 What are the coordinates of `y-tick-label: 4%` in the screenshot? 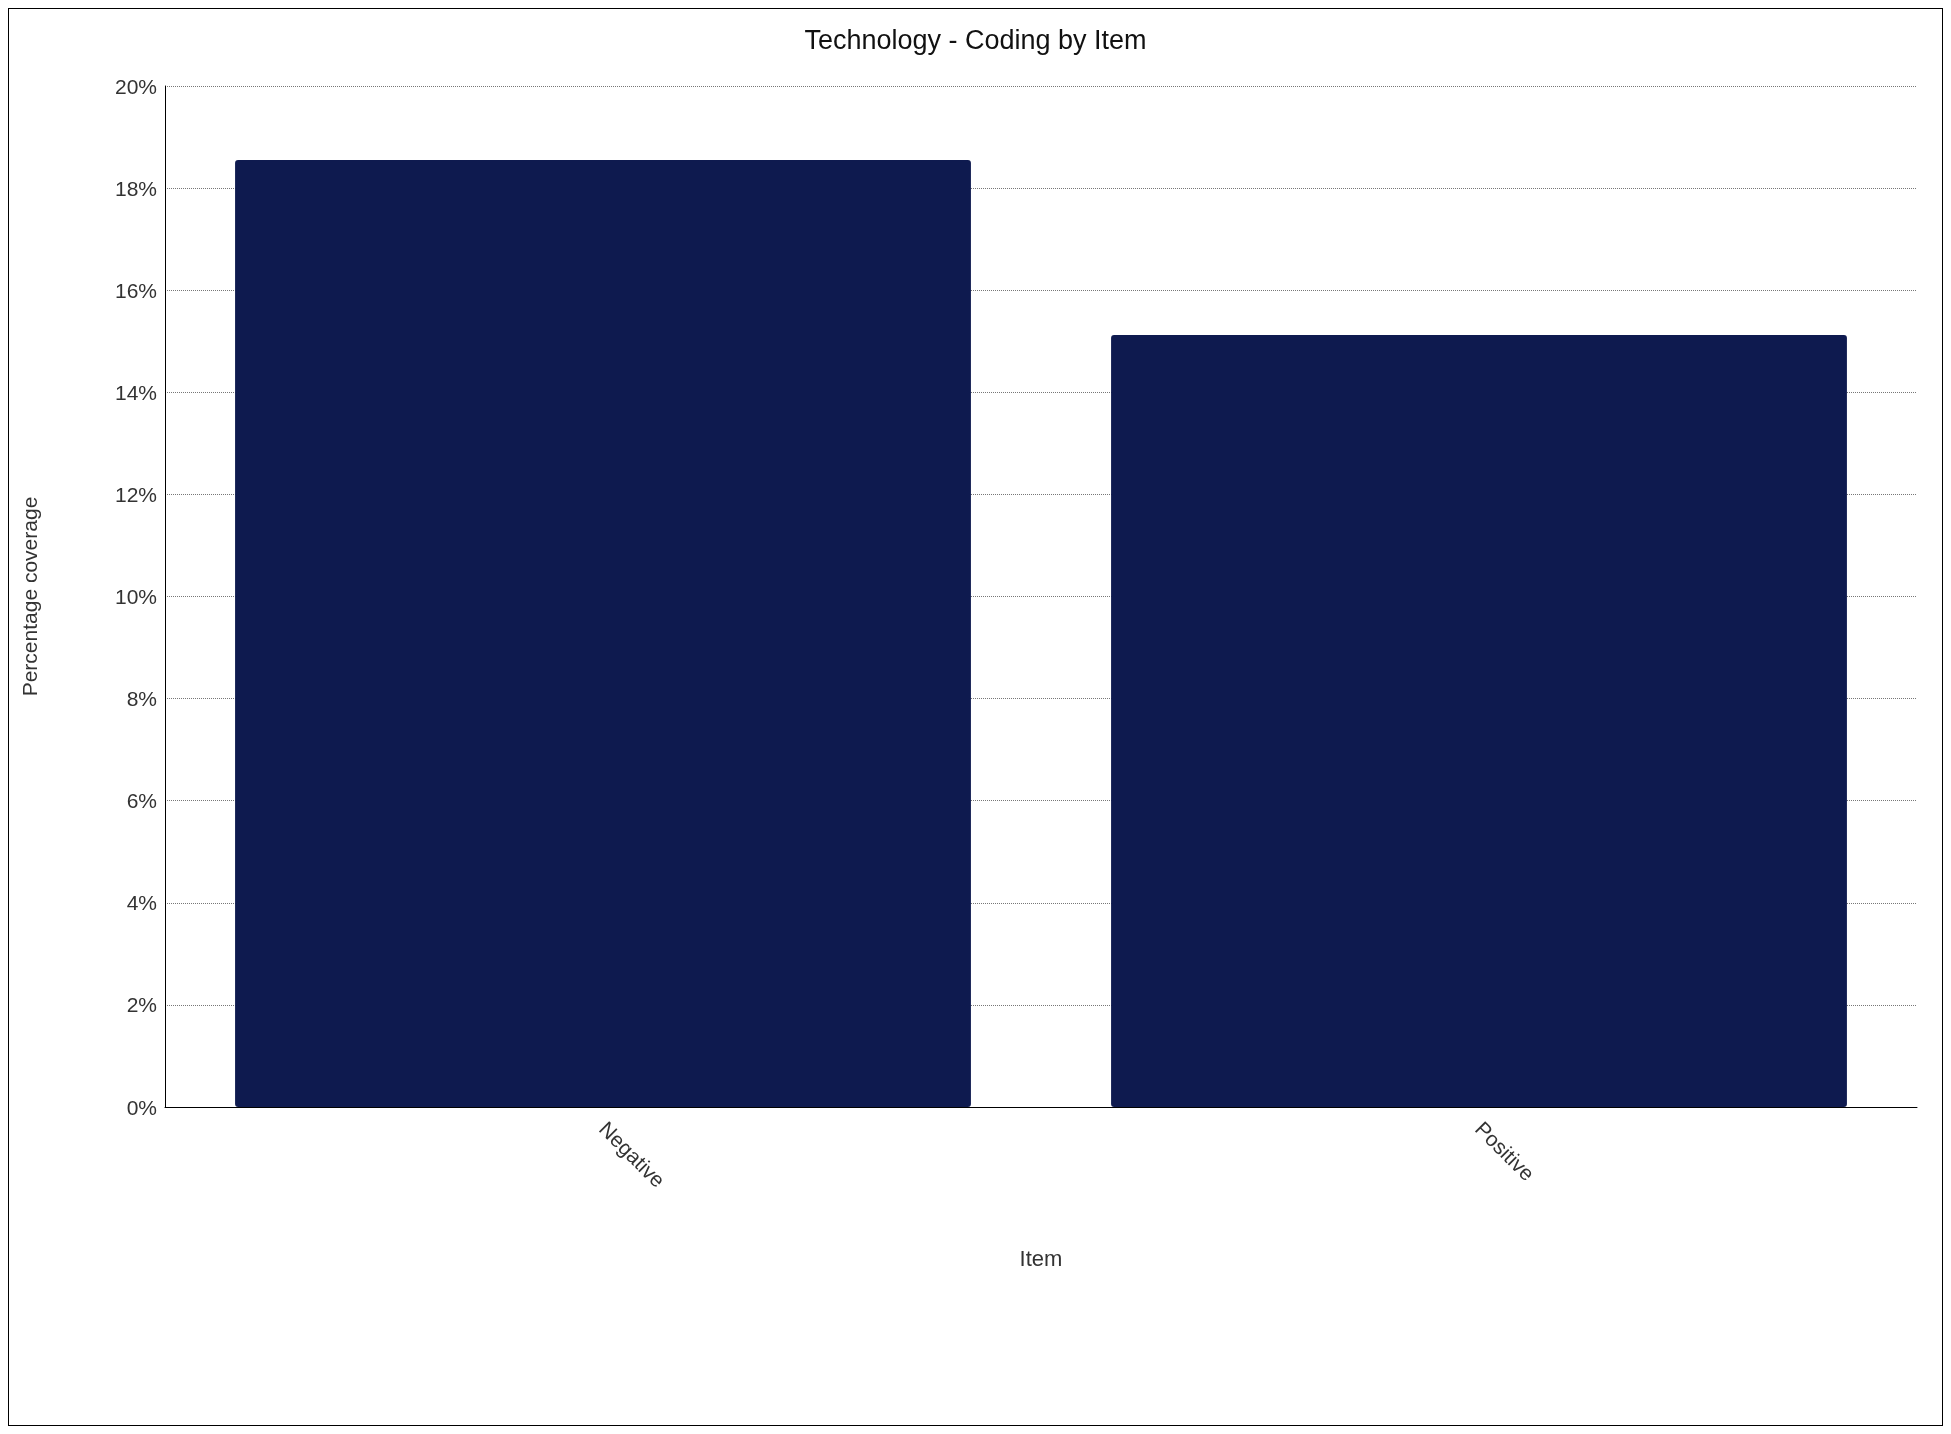 It's located at (141, 903).